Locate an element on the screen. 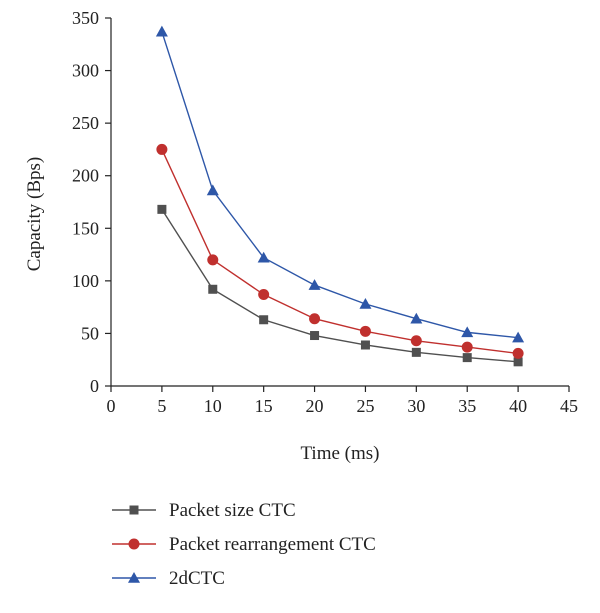  x-tick-label: 40 is located at coordinates (518, 406).